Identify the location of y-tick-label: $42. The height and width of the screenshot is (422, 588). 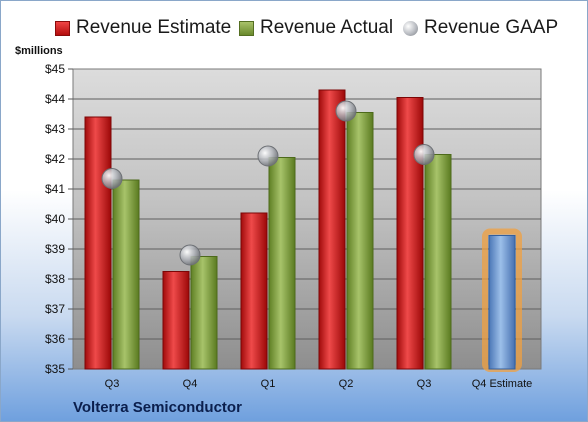
(55, 159).